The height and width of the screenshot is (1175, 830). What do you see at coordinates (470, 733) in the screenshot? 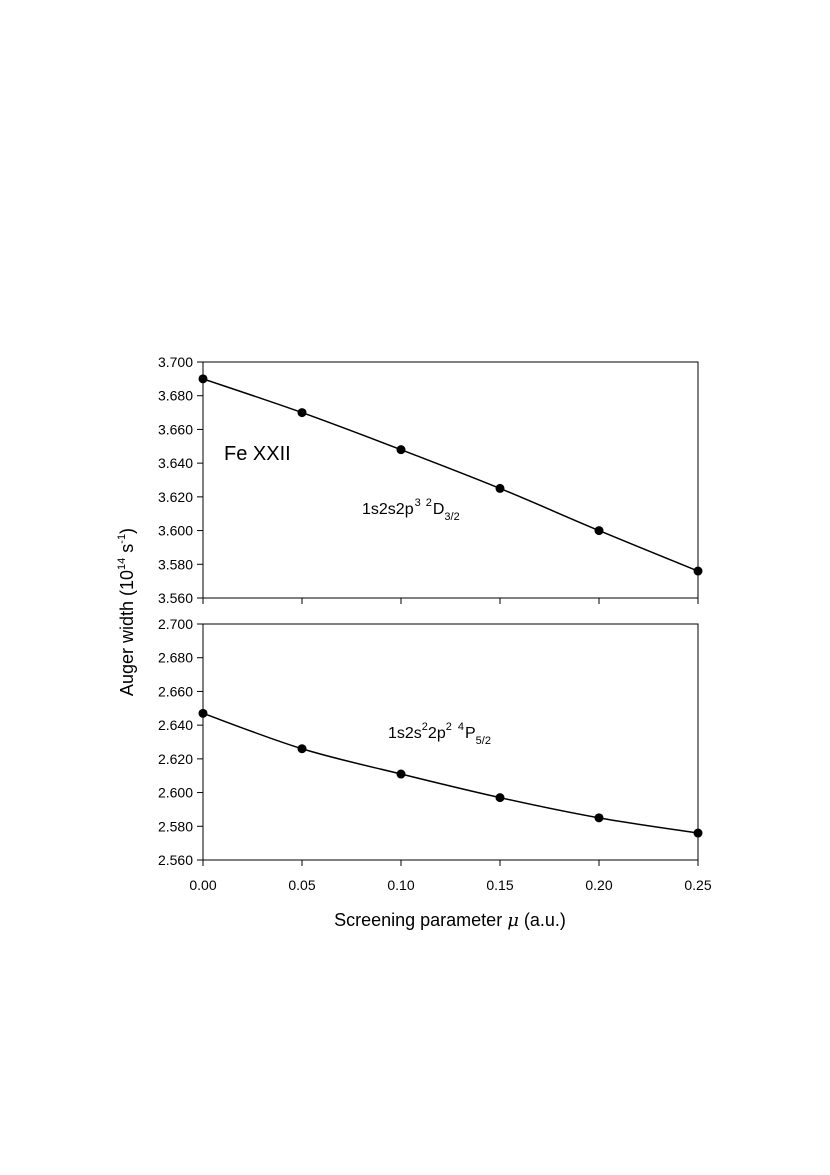
I see `bottom-state-letter: P` at bounding box center [470, 733].